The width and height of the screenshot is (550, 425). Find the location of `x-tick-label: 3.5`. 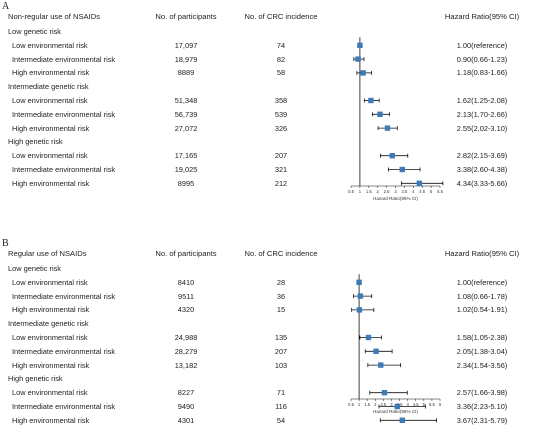

x-tick-label: 3.5 is located at coordinates (404, 191).